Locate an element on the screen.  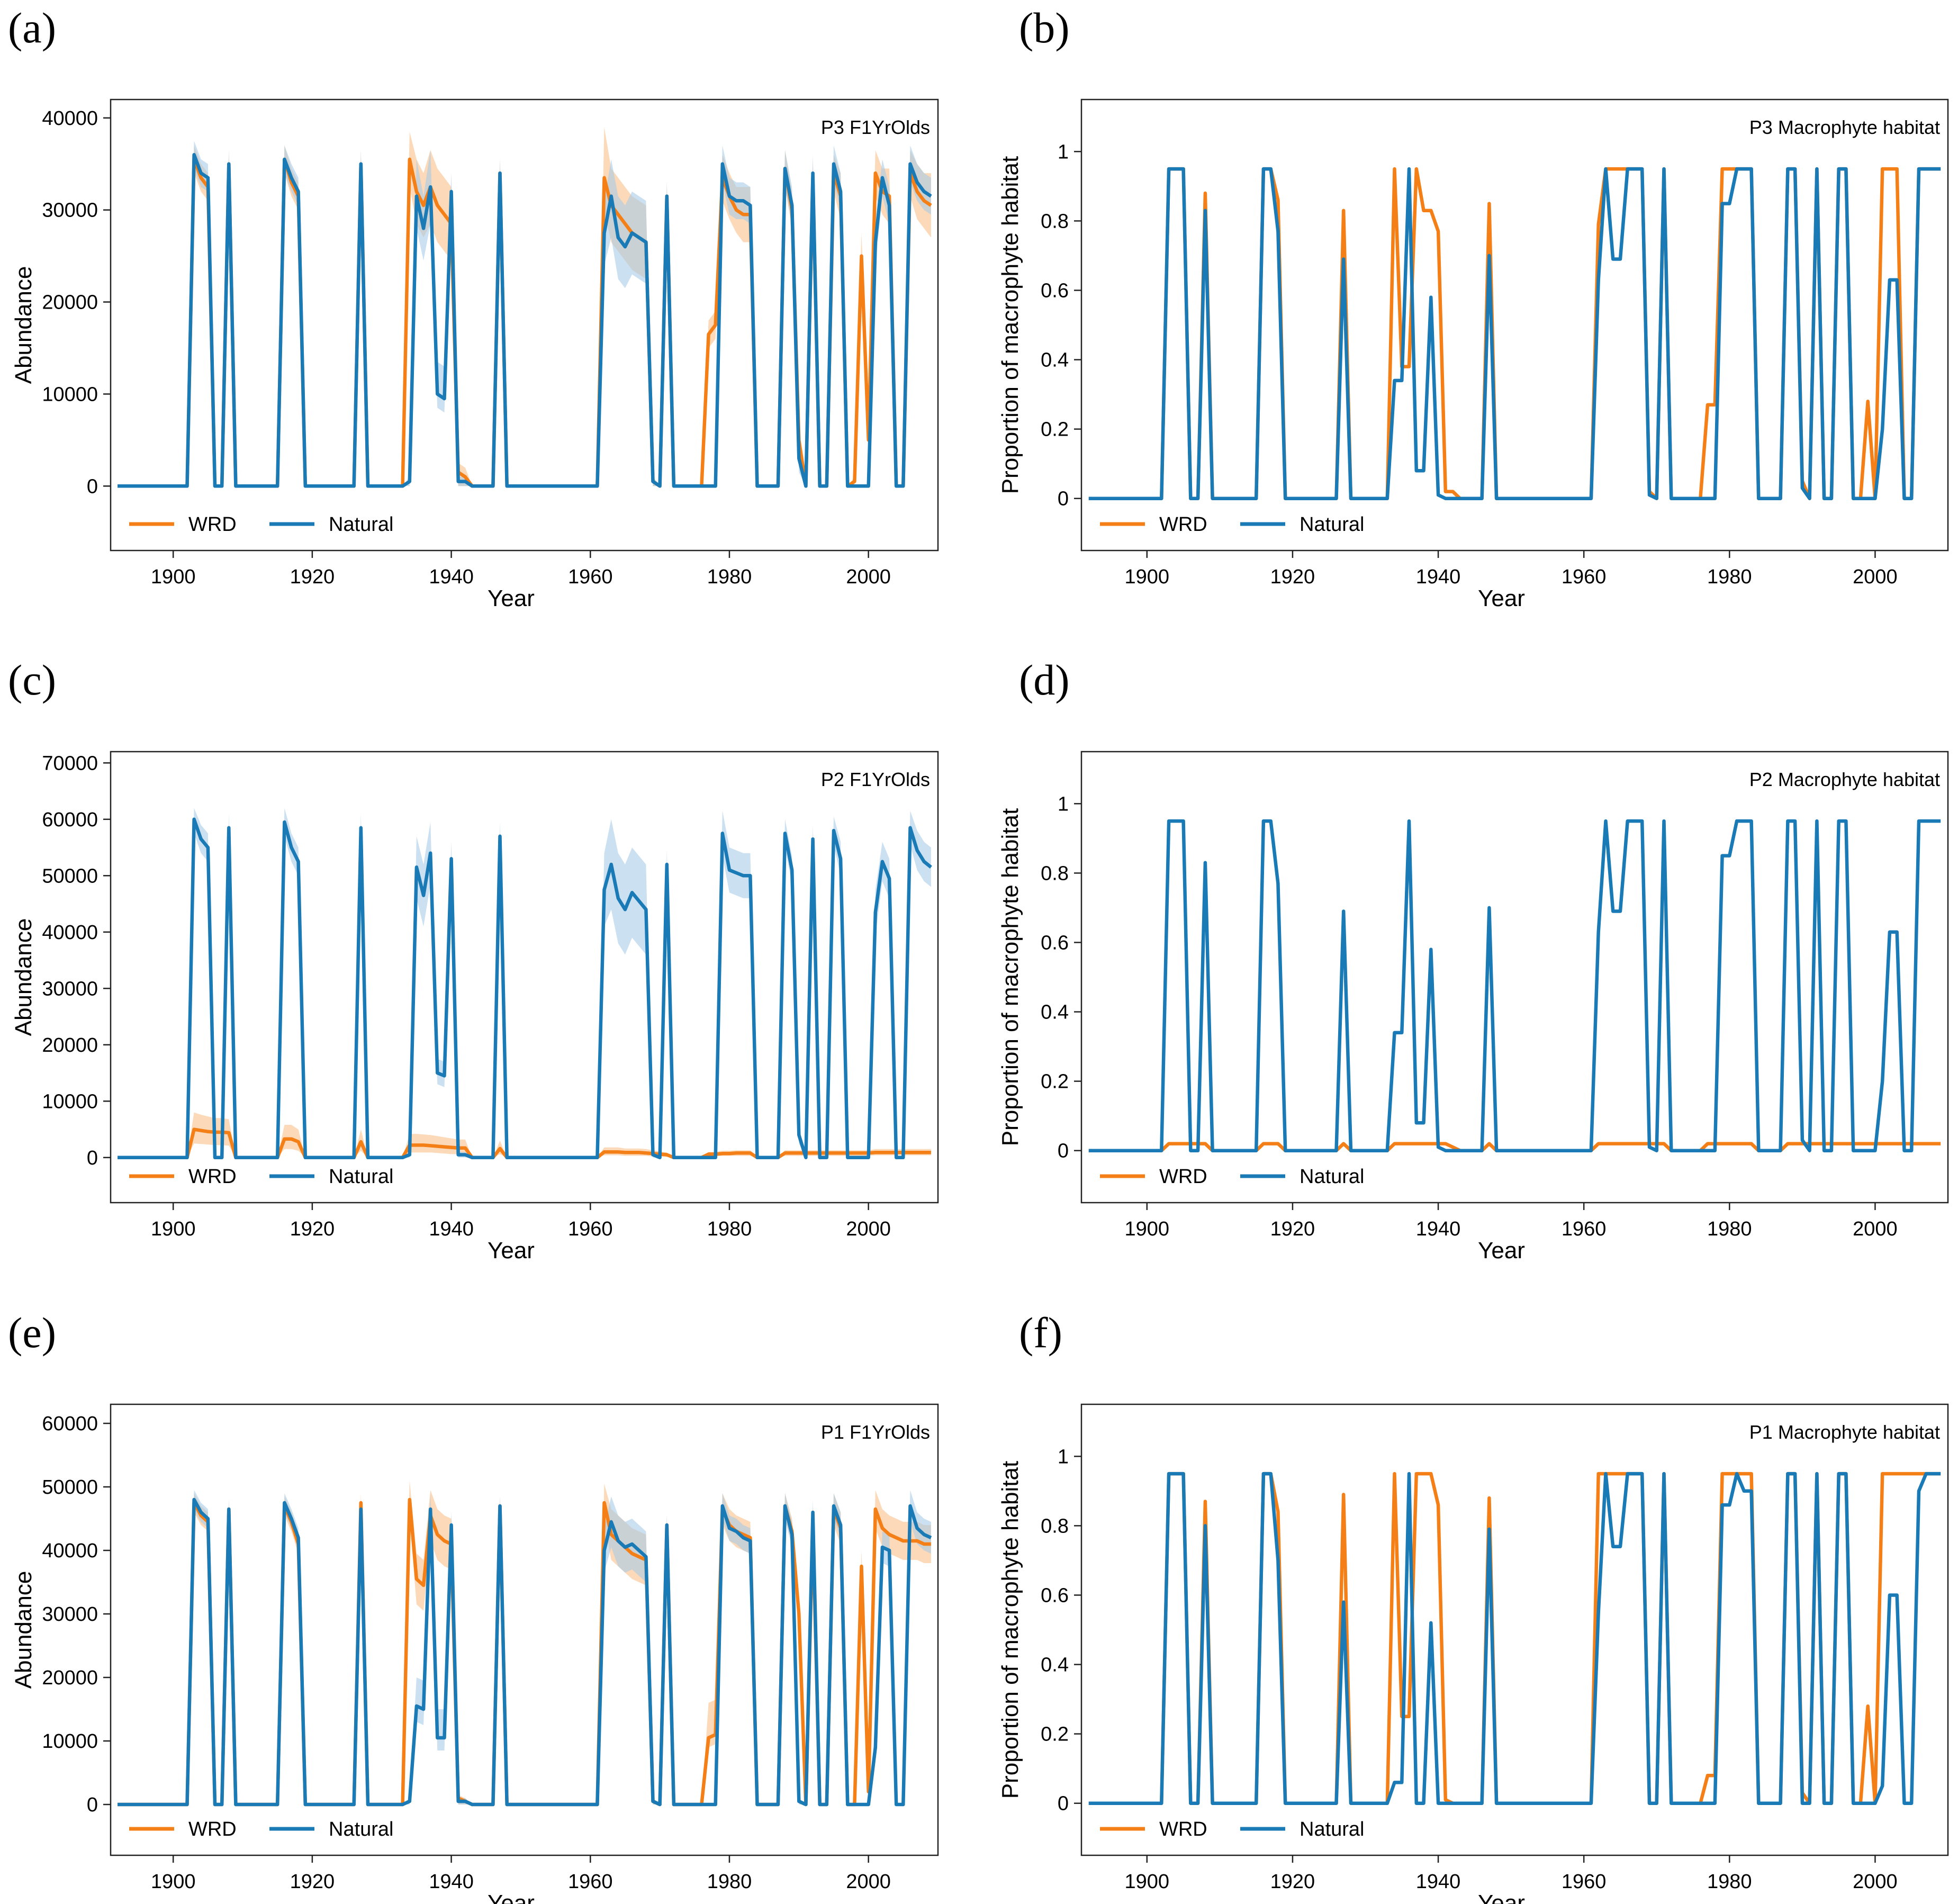
y-axis-label: Abundance is located at coordinates (24, 977).